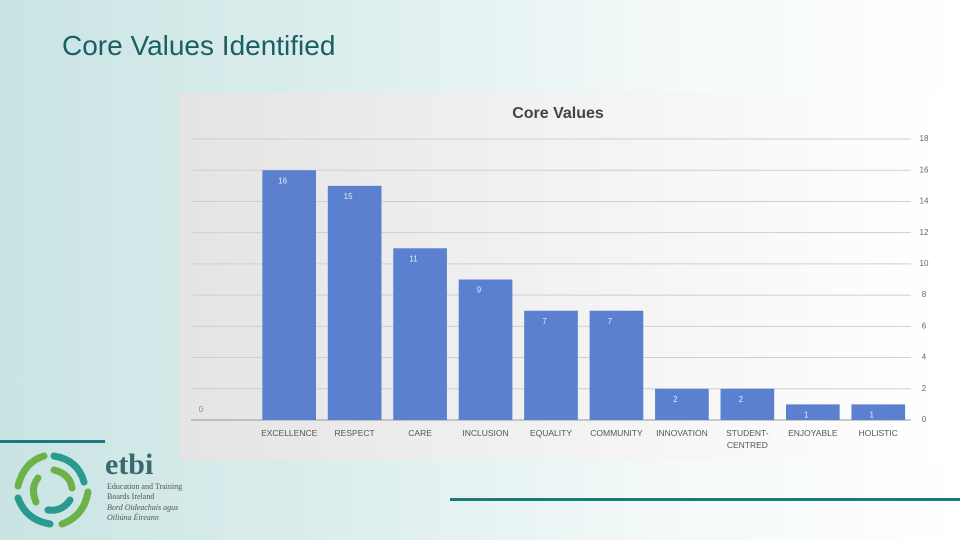 The height and width of the screenshot is (540, 960). What do you see at coordinates (53, 490) in the screenshot?
I see `logo-mark` at bounding box center [53, 490].